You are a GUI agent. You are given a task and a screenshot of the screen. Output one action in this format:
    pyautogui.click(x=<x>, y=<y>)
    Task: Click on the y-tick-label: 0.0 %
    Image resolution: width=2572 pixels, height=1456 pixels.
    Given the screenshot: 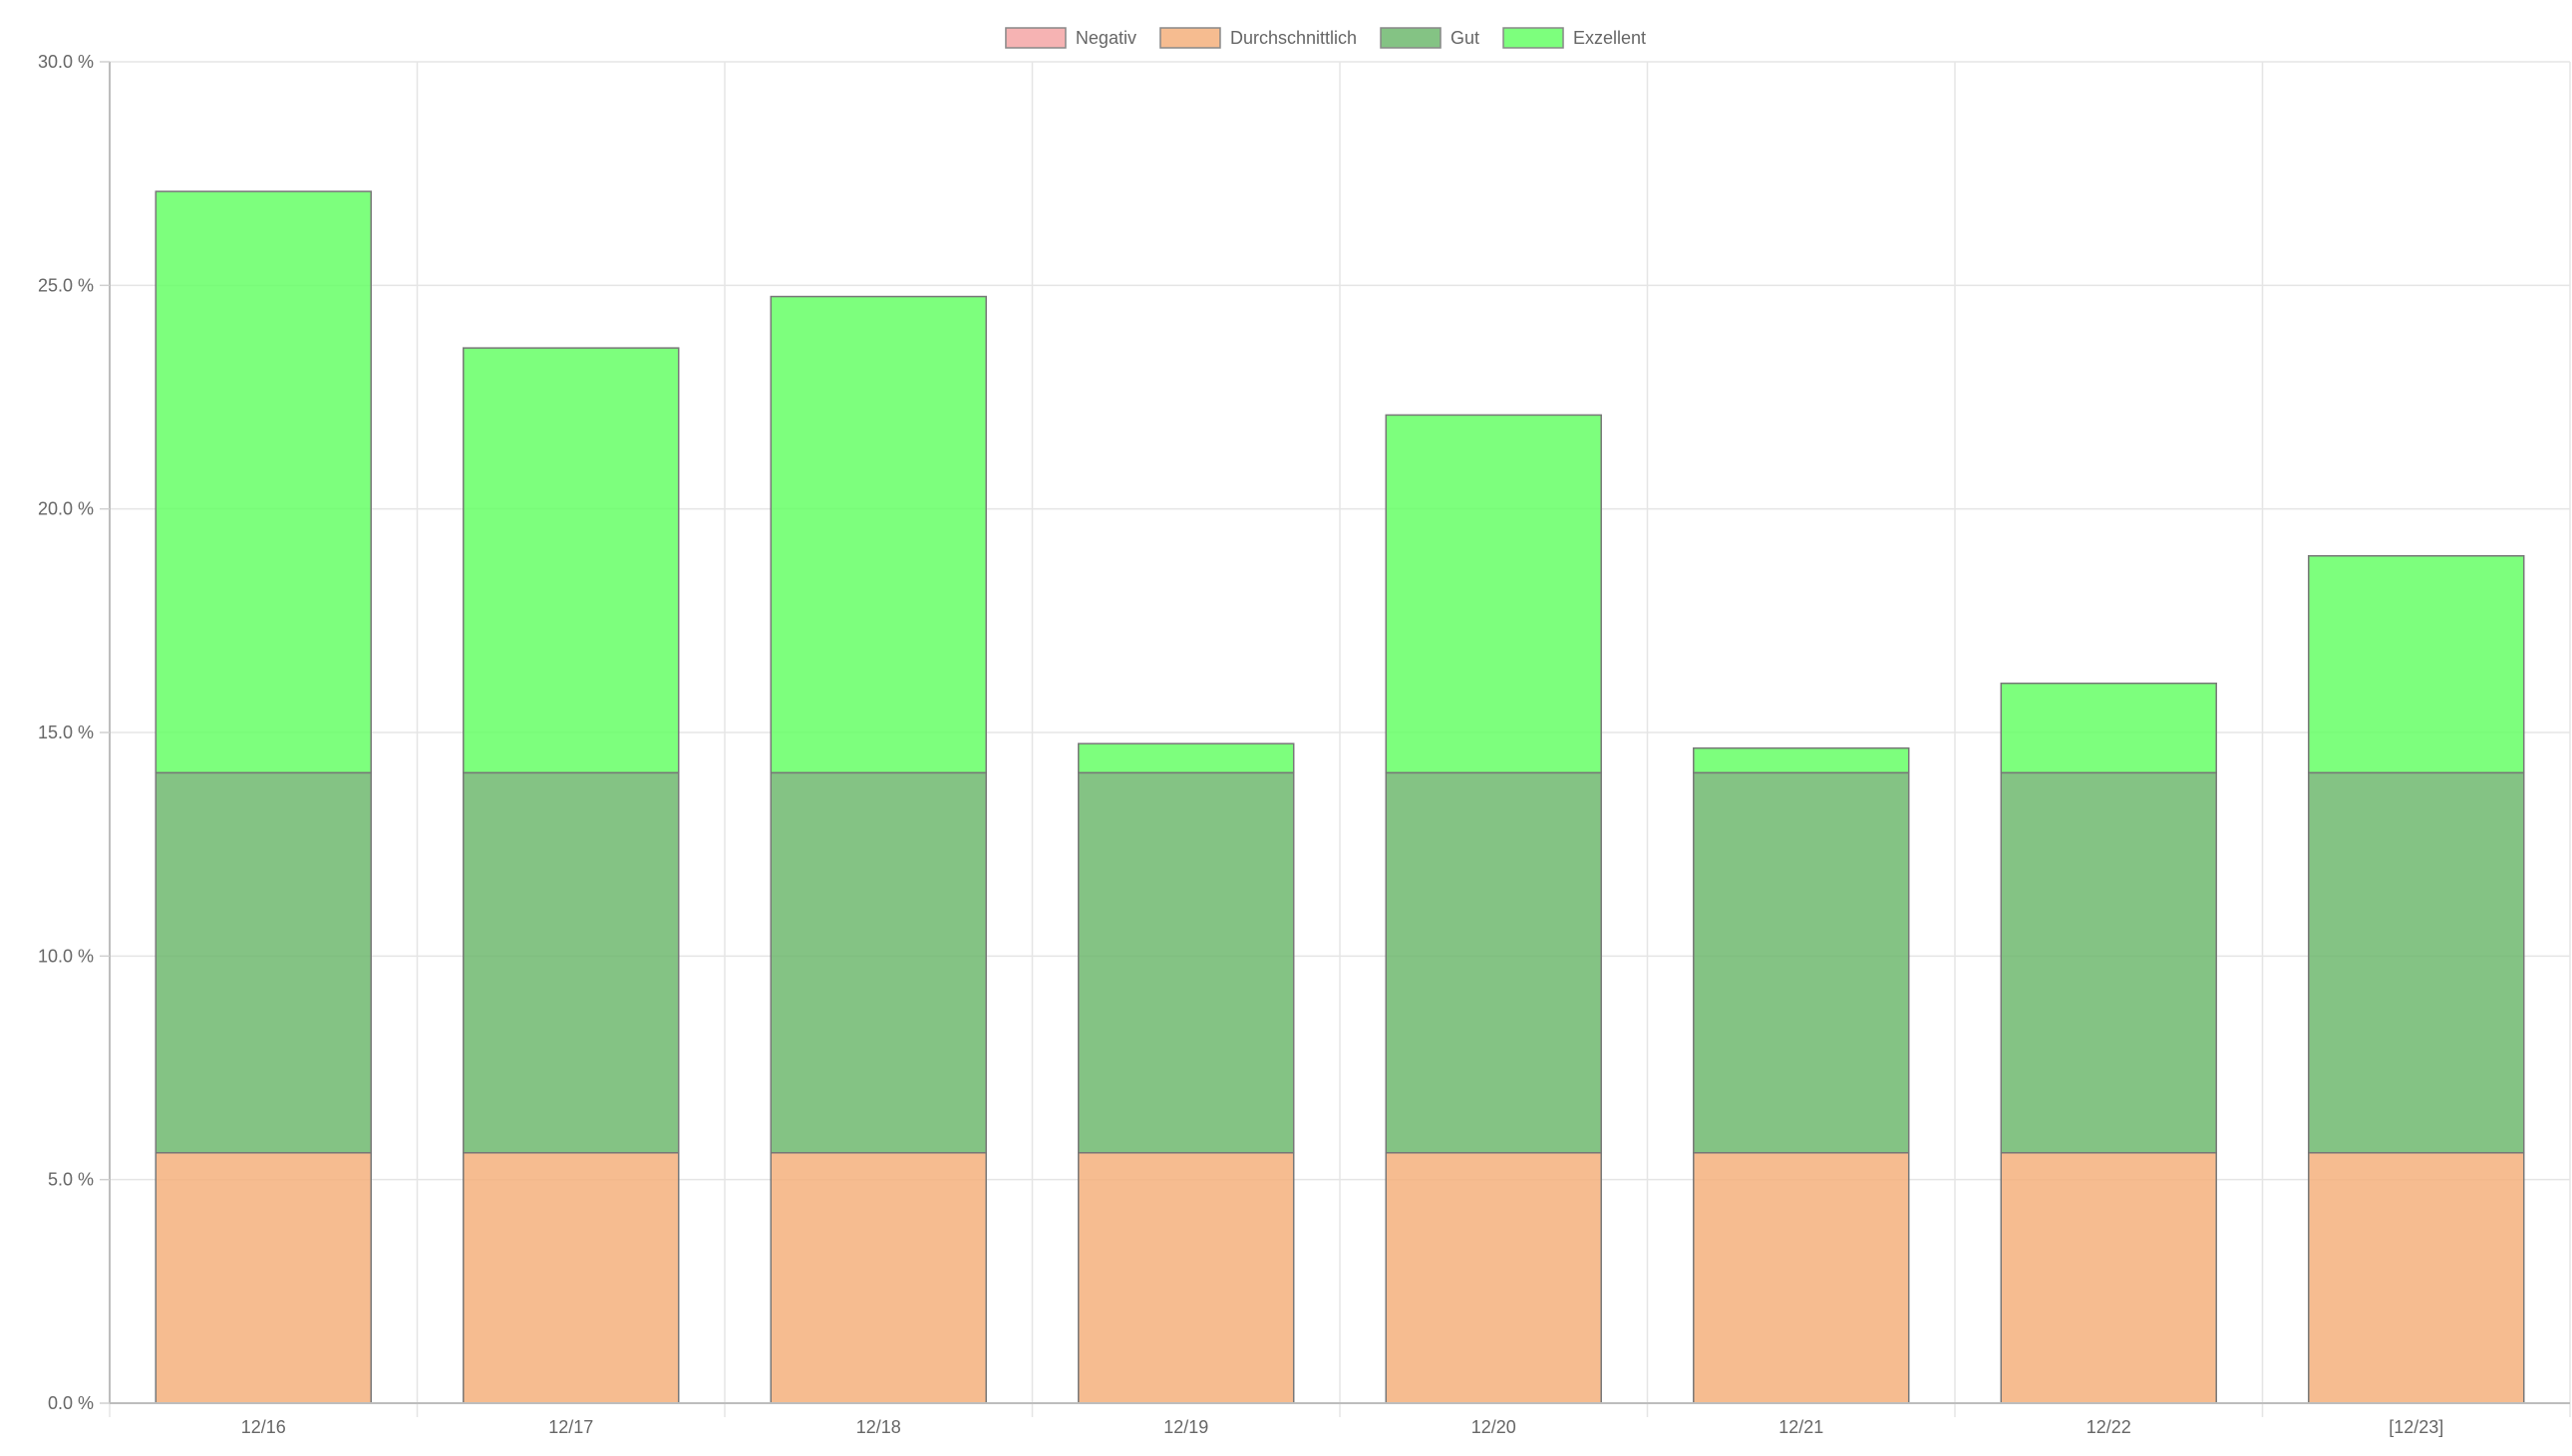 What is the action you would take?
    pyautogui.click(x=71, y=1403)
    